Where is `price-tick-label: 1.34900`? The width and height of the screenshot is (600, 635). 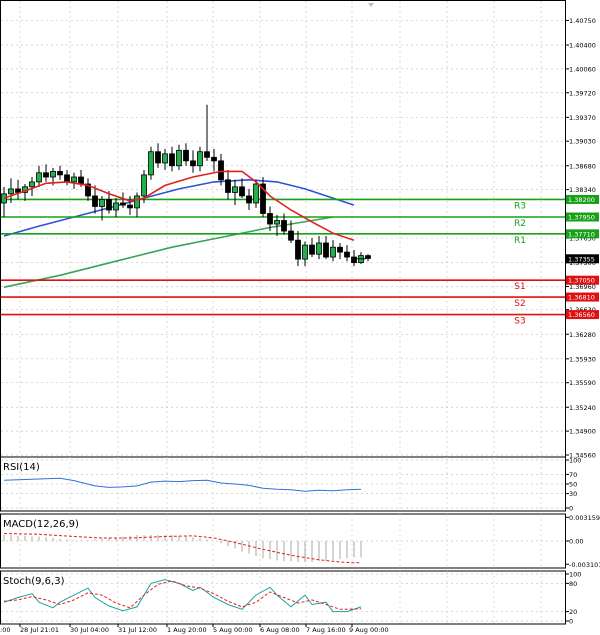
price-tick-label: 1.34900 is located at coordinates (582, 432).